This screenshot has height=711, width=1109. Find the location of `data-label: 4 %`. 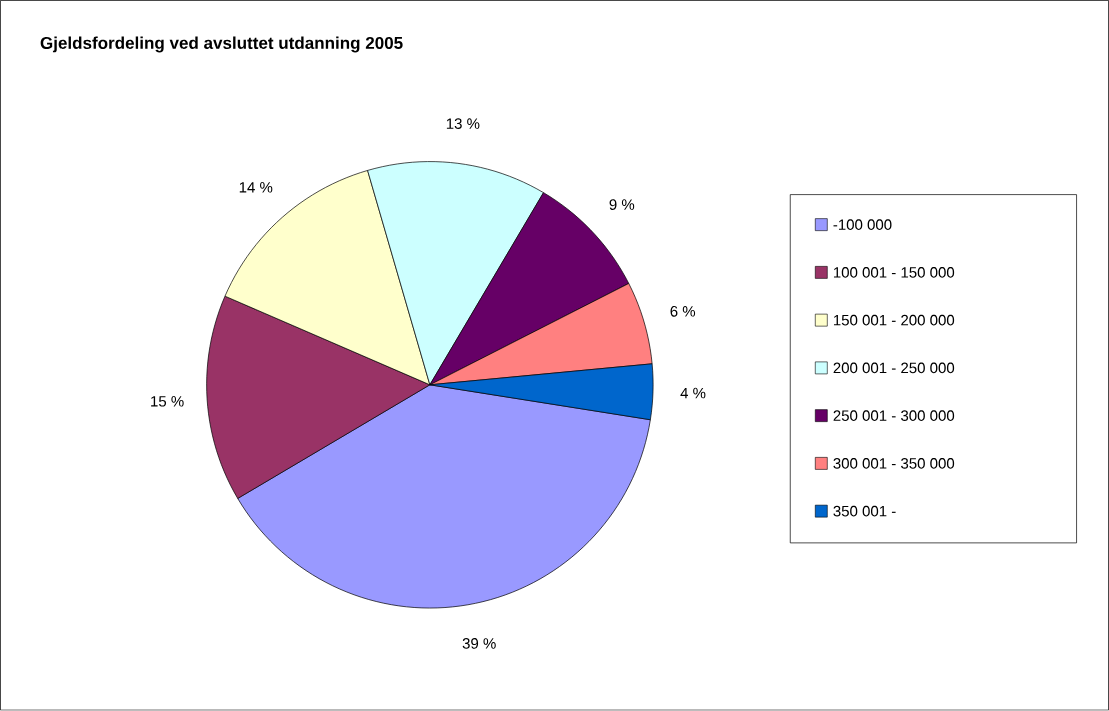

data-label: 4 % is located at coordinates (693, 393).